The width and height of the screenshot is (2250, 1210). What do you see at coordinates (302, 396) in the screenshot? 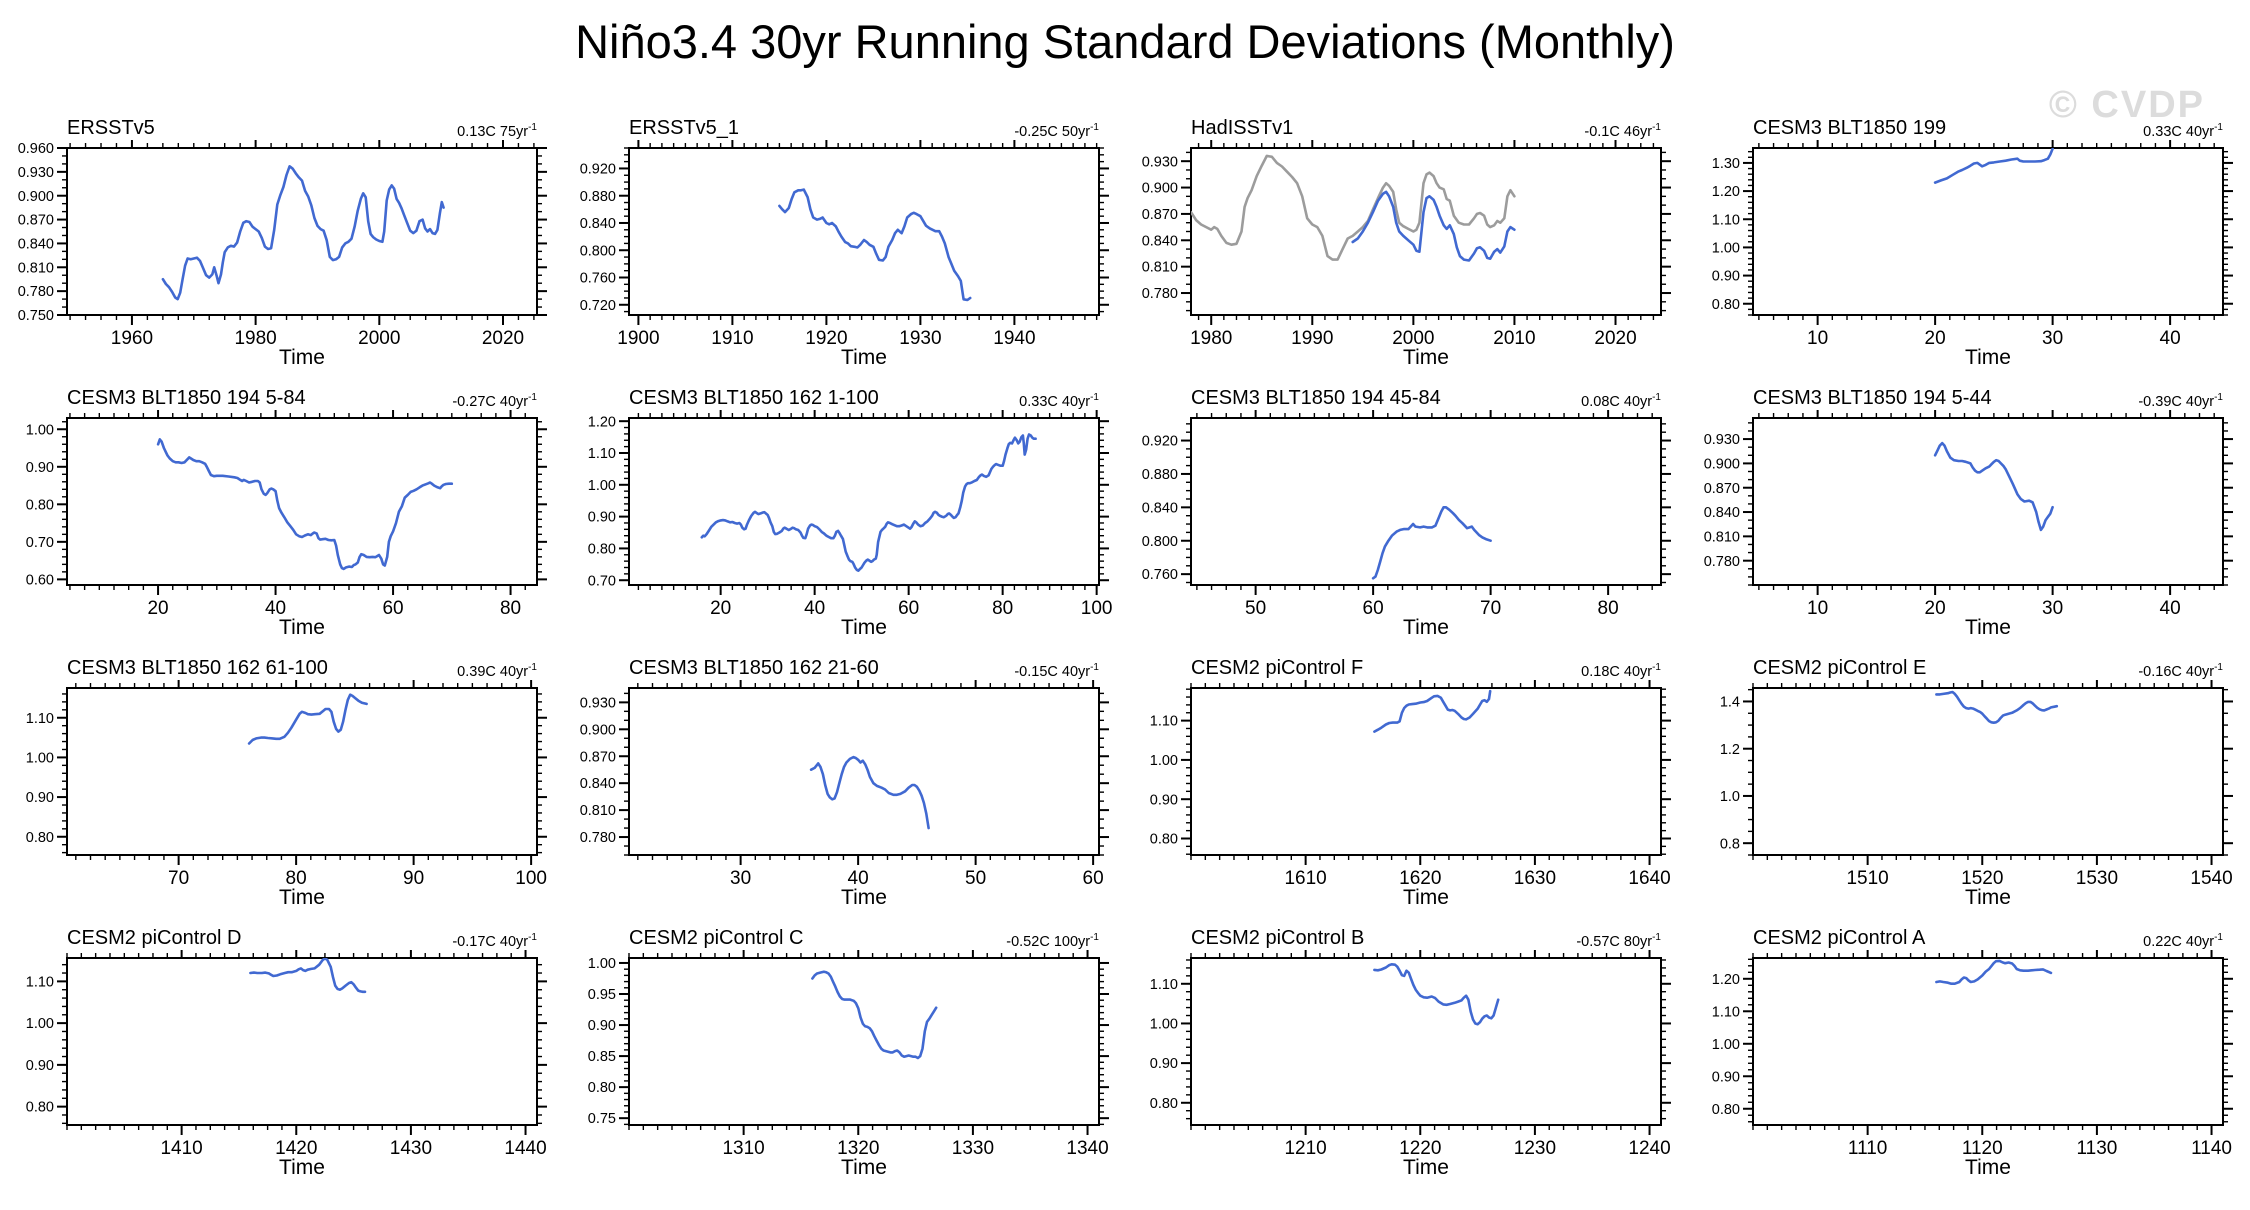
I see `panel-header: CESM3 BLT1850 194 5-84 -0.27C 40yr-1` at bounding box center [302, 396].